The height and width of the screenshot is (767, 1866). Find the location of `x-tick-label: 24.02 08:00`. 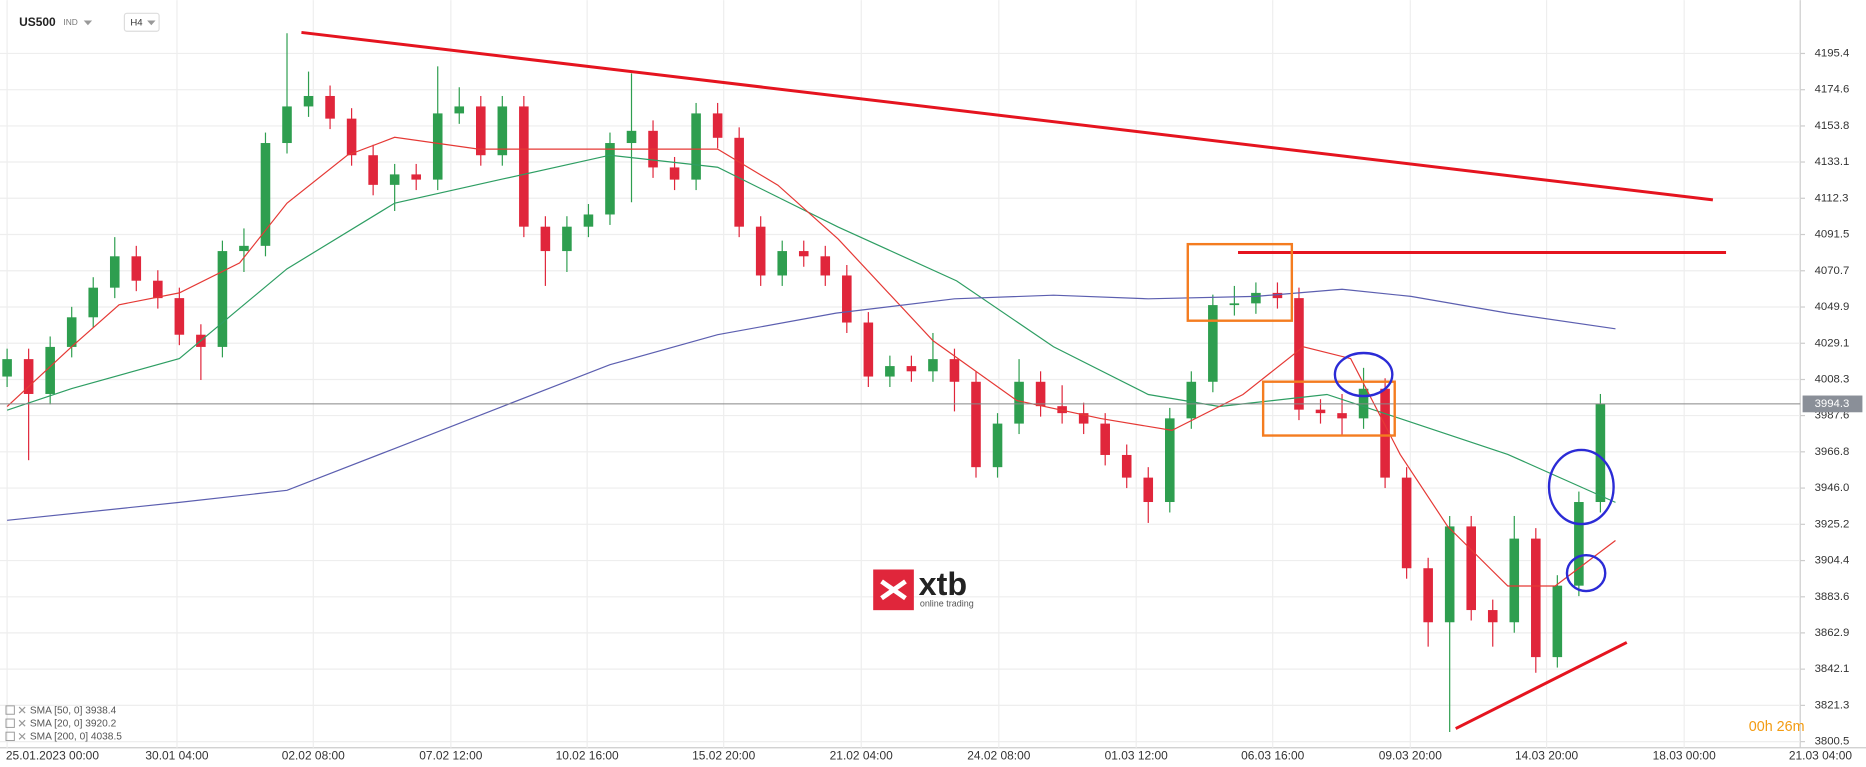

x-tick-label: 24.02 08:00 is located at coordinates (998, 755).